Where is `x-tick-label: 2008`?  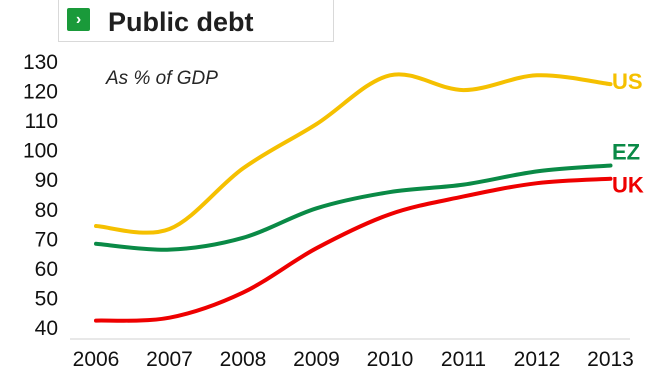
x-tick-label: 2008 is located at coordinates (243, 359).